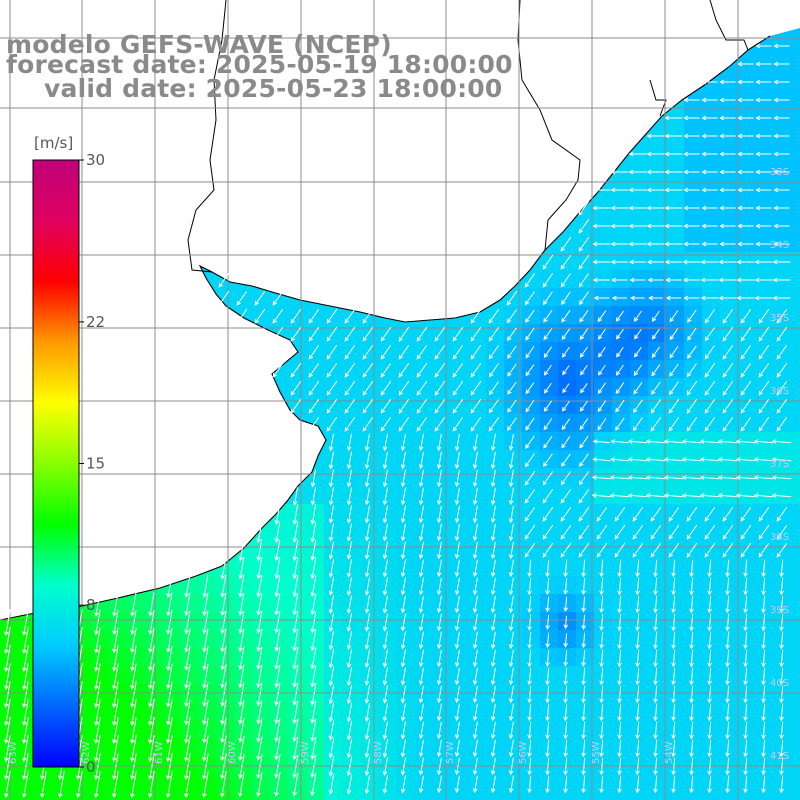  I want to click on colorbar-unit: [m/s], so click(53, 143).